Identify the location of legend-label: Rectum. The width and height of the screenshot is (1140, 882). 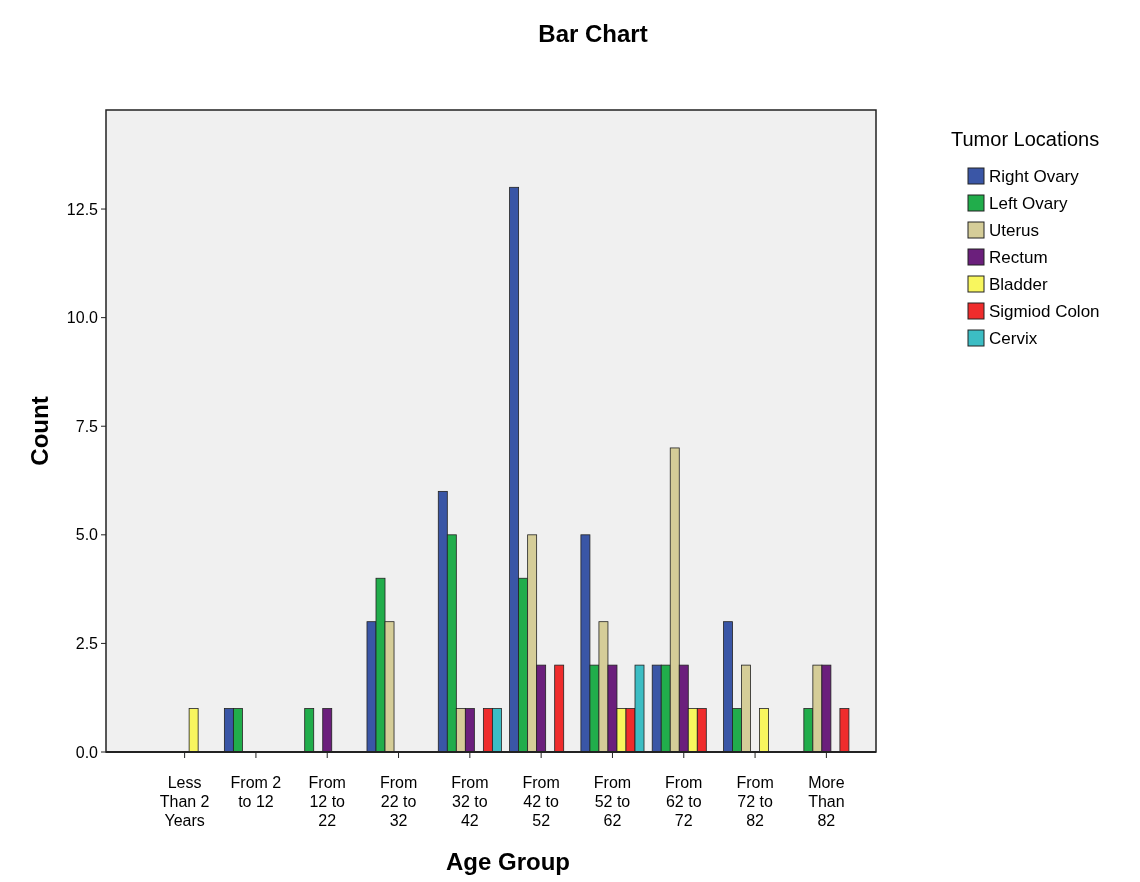
(1018, 257).